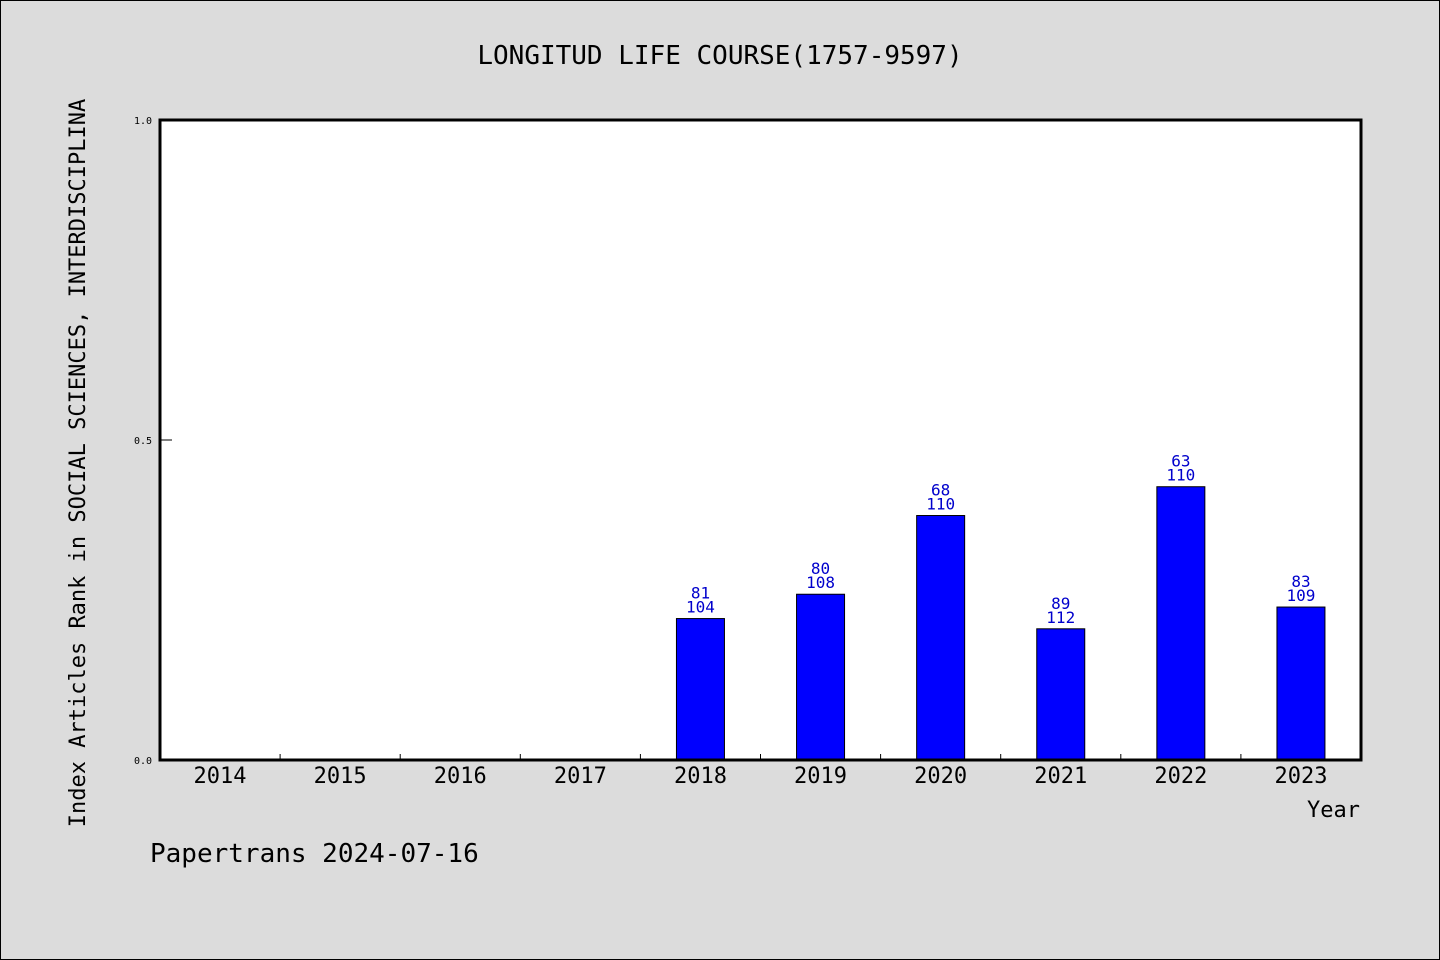 The height and width of the screenshot is (960, 1440). I want to click on x-tick-label: 2019, so click(820, 776).